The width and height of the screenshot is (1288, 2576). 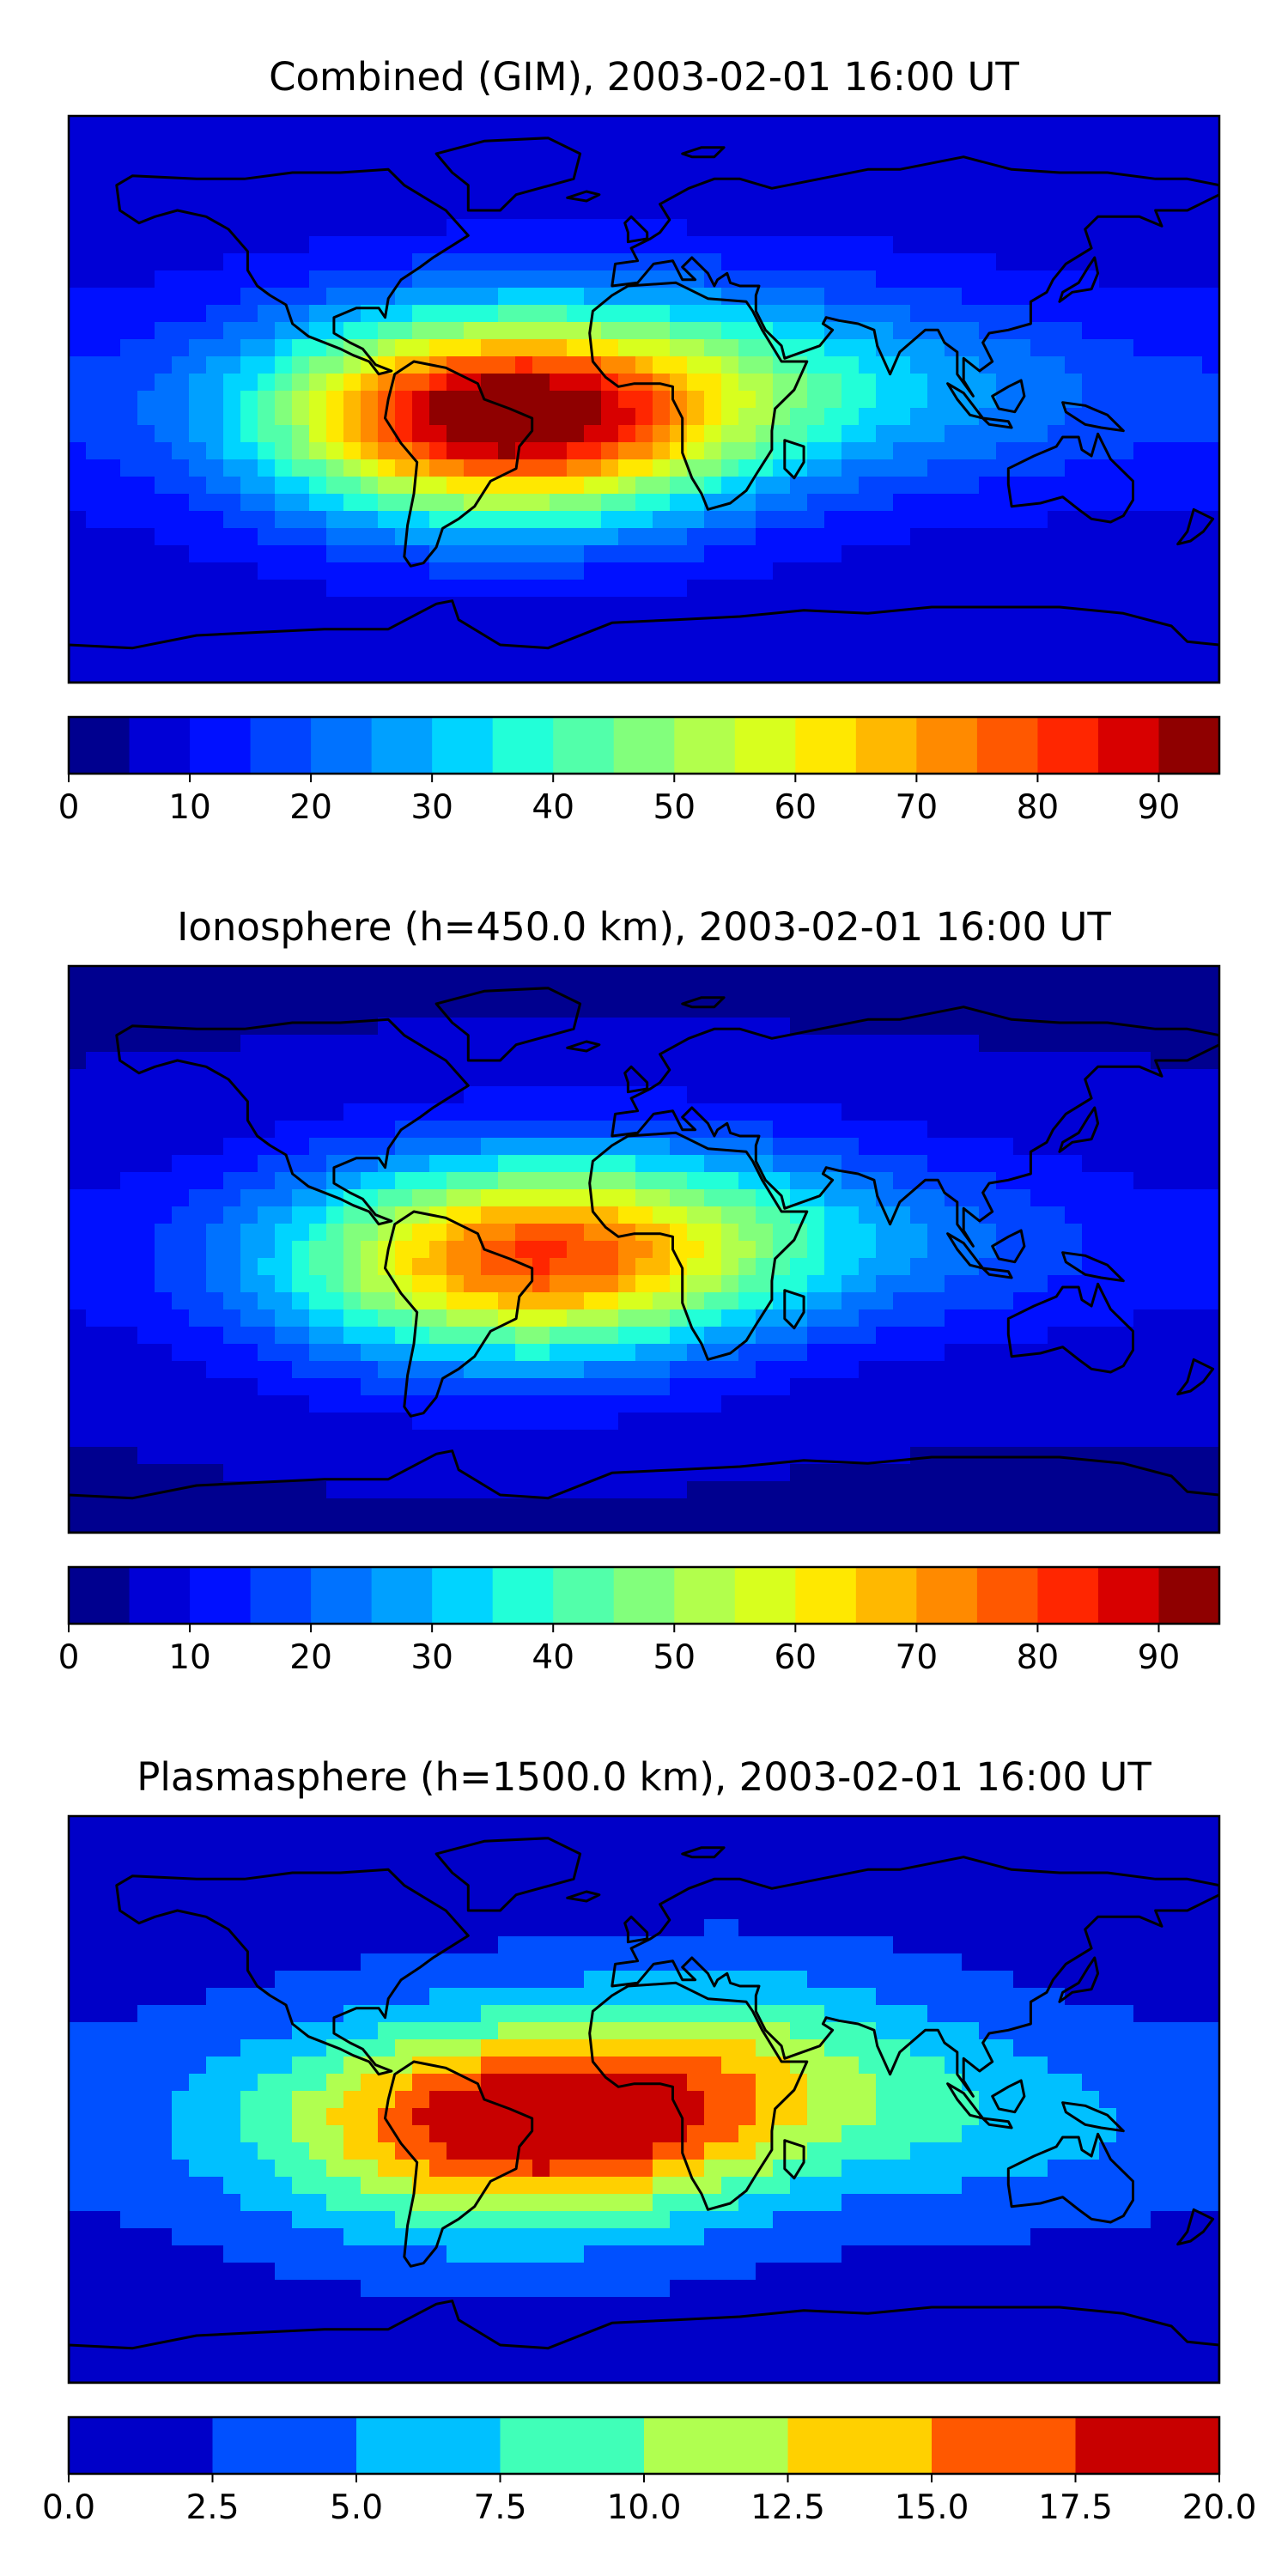 I want to click on colorbar-swatch, so click(x=463, y=1595).